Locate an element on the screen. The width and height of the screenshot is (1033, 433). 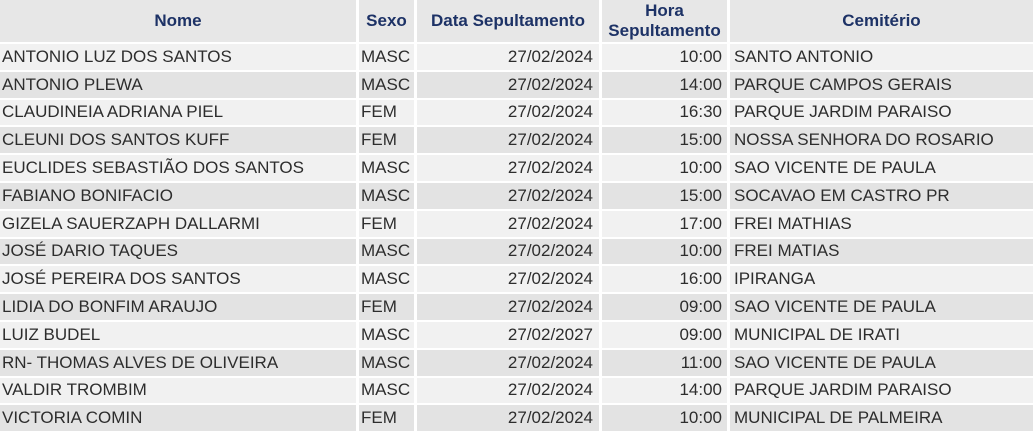
cell-cemiterio: SOCAVAO EM CASTRO PR is located at coordinates (880, 196).